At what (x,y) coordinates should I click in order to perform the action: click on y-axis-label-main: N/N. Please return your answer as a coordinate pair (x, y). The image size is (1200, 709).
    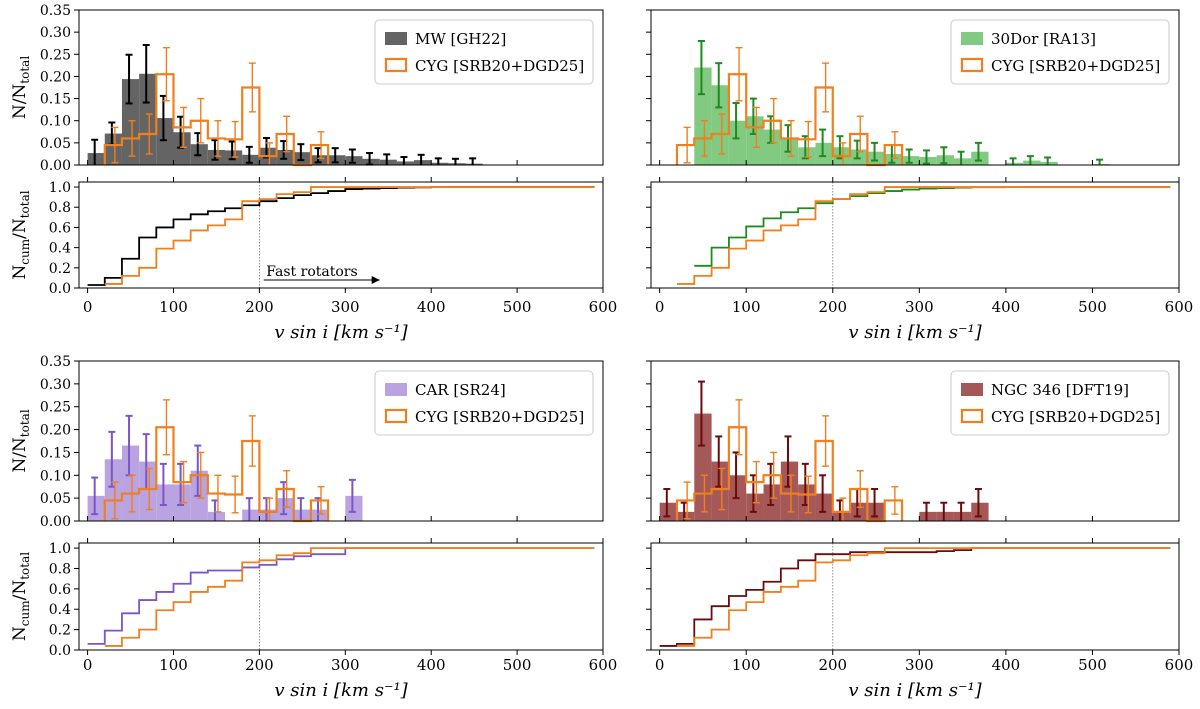
    Looking at the image, I should click on (20, 102).